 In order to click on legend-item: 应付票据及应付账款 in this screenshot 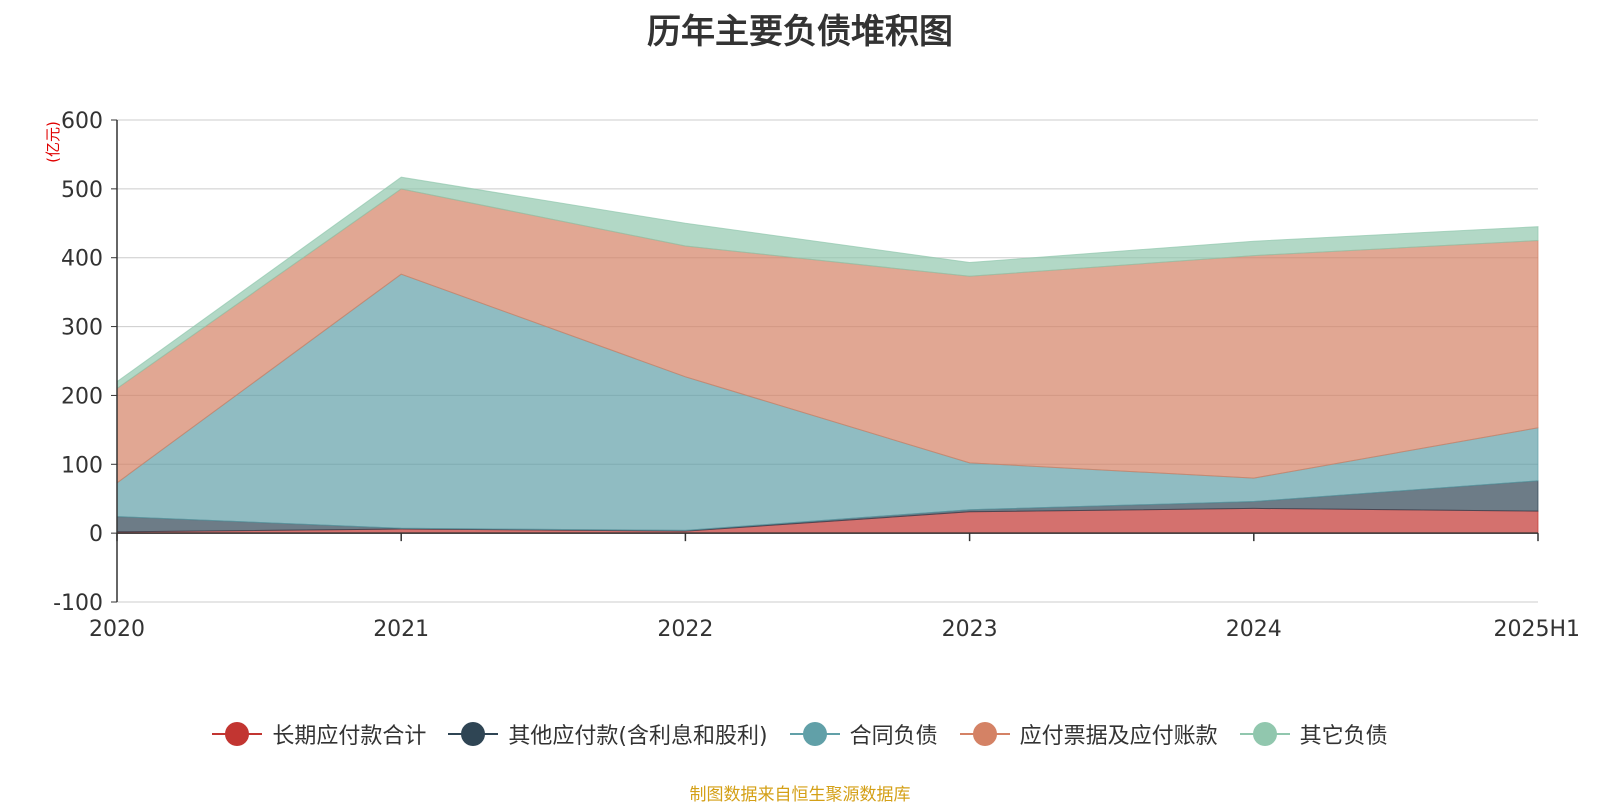, I will do `click(1088, 734)`.